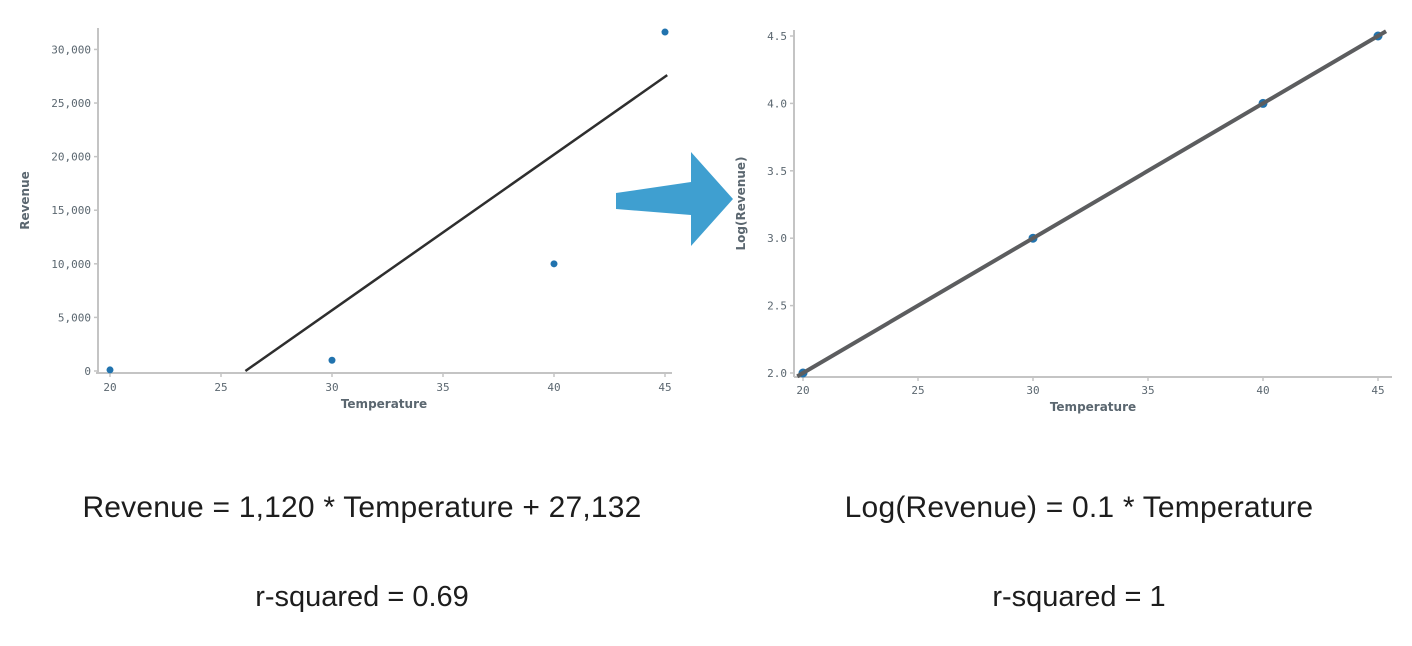  What do you see at coordinates (71, 210) in the screenshot?
I see `y-tick-label: 15,000` at bounding box center [71, 210].